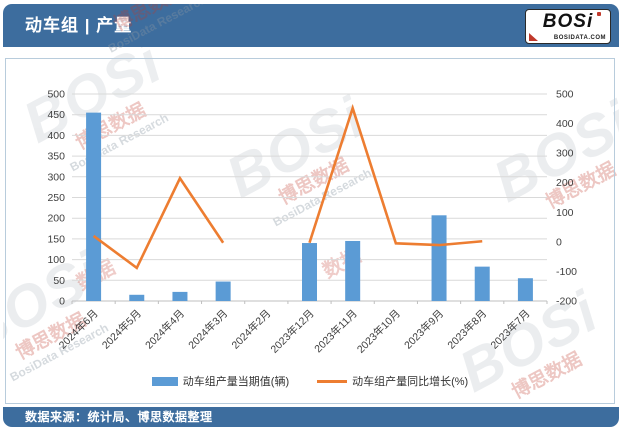 The width and height of the screenshot is (622, 433). What do you see at coordinates (164, 381) in the screenshot?
I see `bar-series-swatch-icon` at bounding box center [164, 381].